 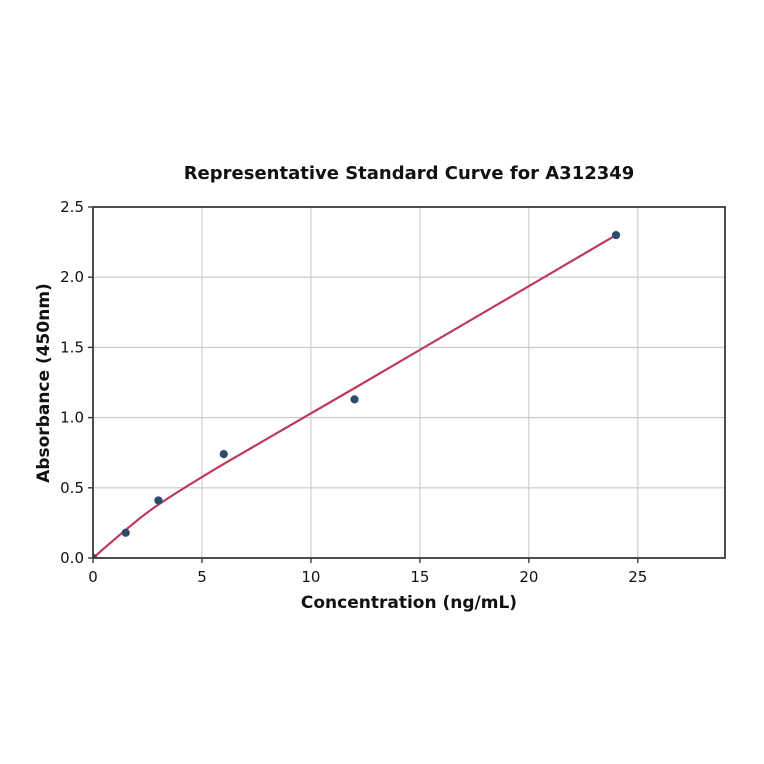 I want to click on x-tick-label: 25, so click(x=637, y=577).